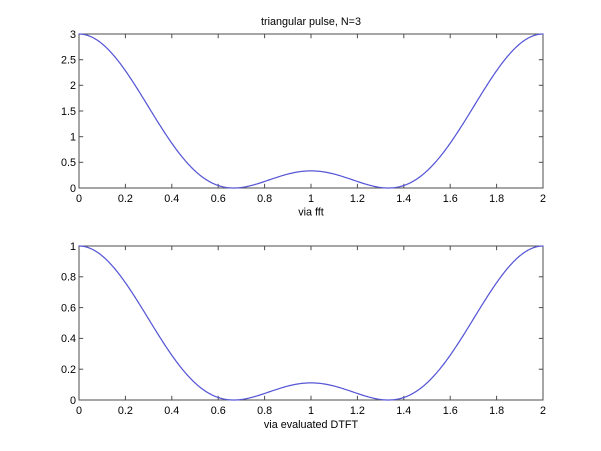  What do you see at coordinates (68, 61) in the screenshot?
I see `svg-text: 2.5` at bounding box center [68, 61].